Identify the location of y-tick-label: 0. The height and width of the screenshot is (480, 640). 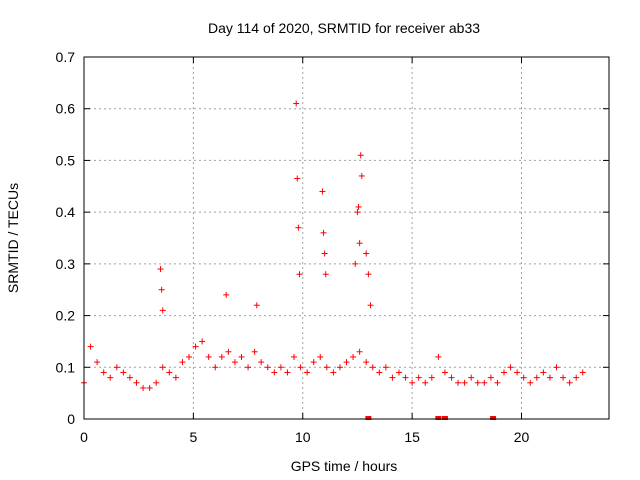
(71, 419).